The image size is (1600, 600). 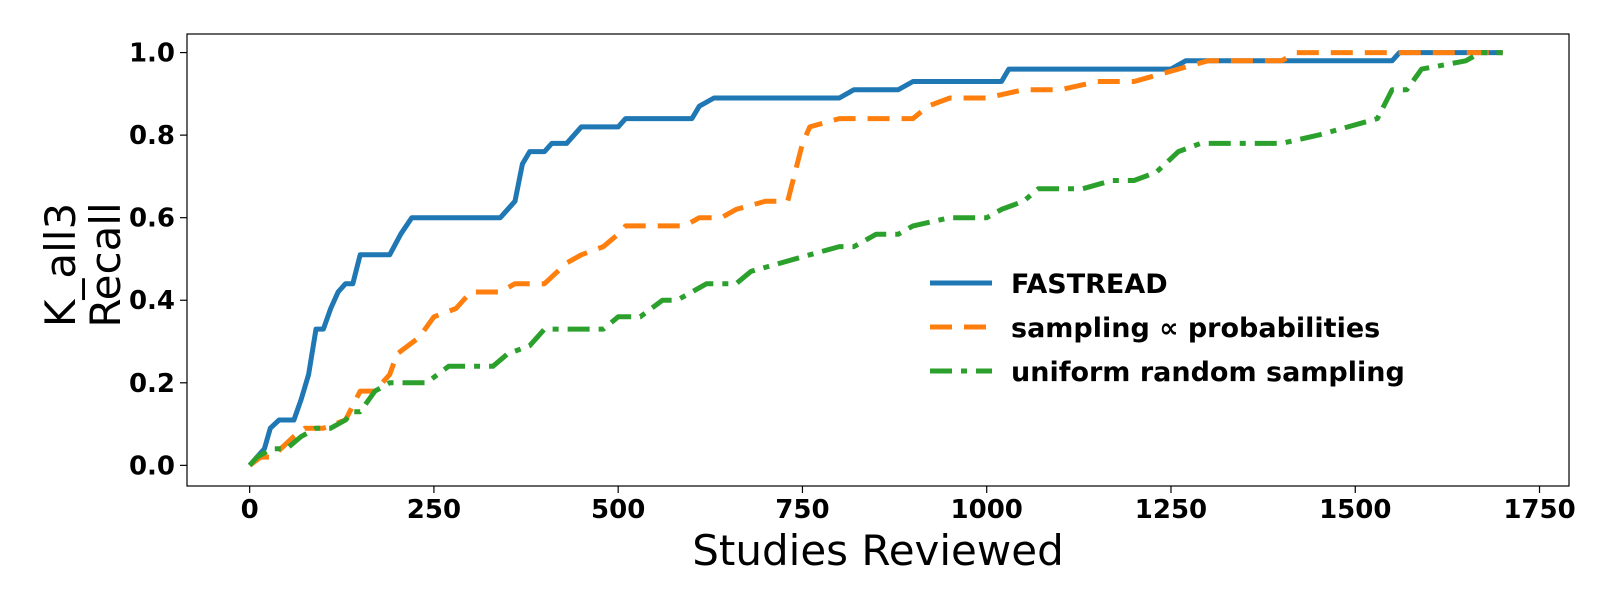 What do you see at coordinates (1355, 510) in the screenshot?
I see `x-tick-label: 1500` at bounding box center [1355, 510].